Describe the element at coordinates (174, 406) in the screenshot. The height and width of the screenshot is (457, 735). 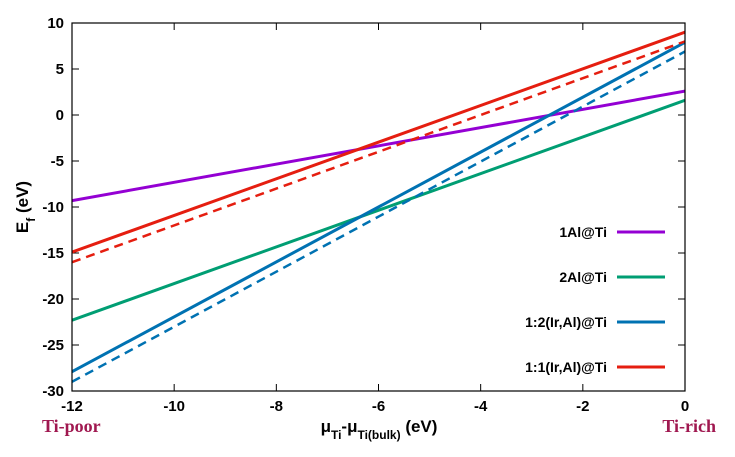
I see `x-tick-label: -10` at that location.